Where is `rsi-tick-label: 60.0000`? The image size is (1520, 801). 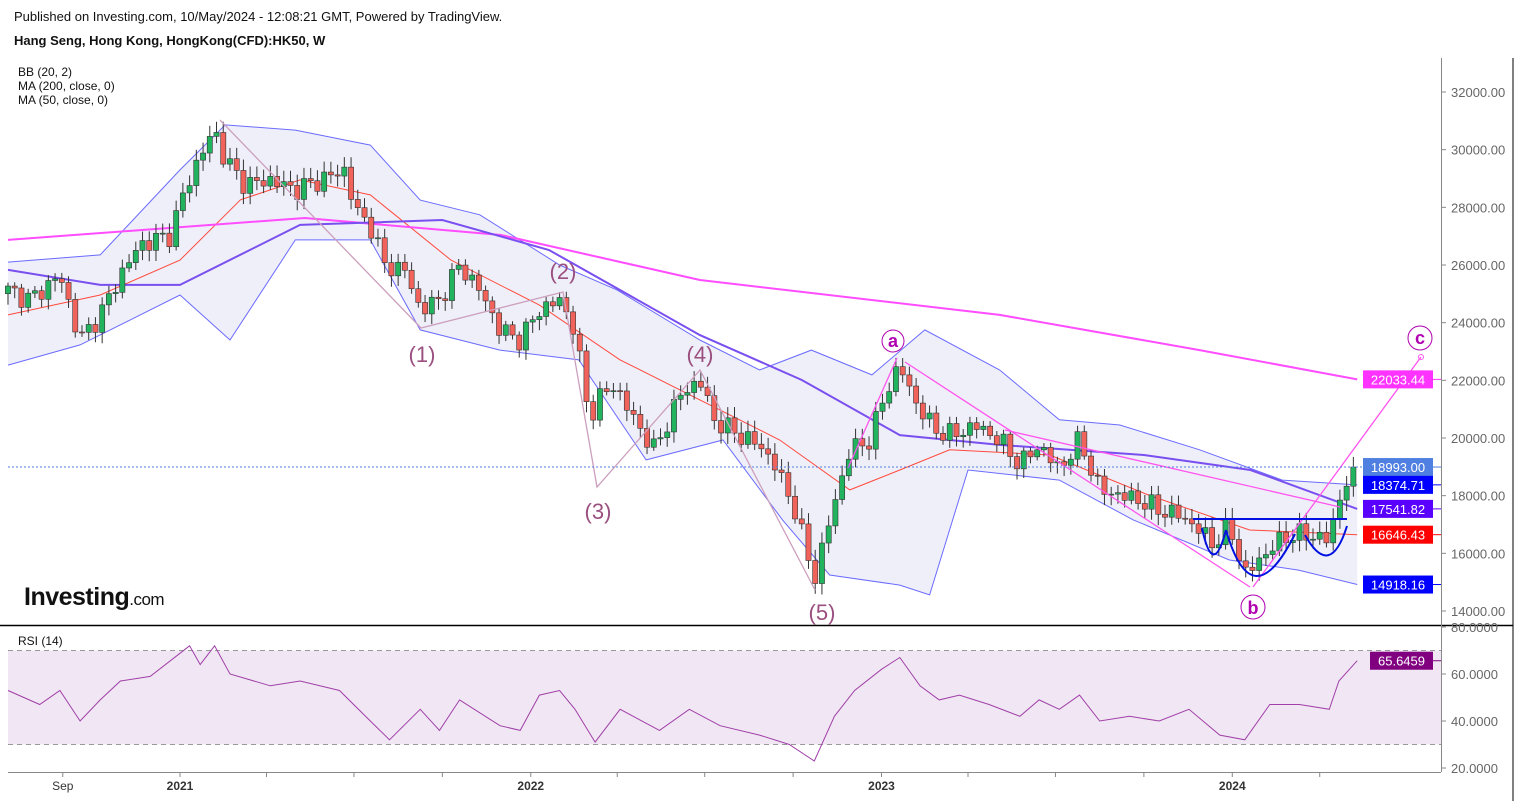 rsi-tick-label: 60.0000 is located at coordinates (1474, 674).